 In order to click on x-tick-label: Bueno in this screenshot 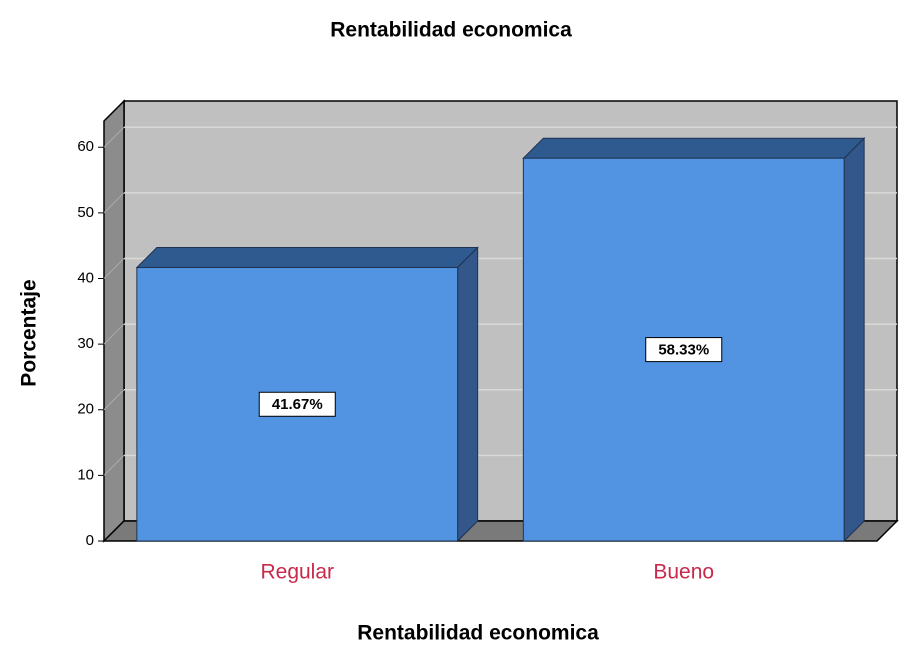, I will do `click(683, 572)`.